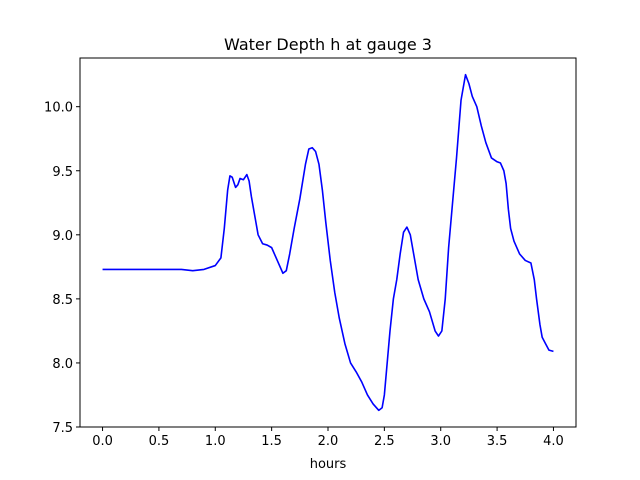 The image size is (640, 480). What do you see at coordinates (58, 108) in the screenshot?
I see `y-tick-label: 10.0` at bounding box center [58, 108].